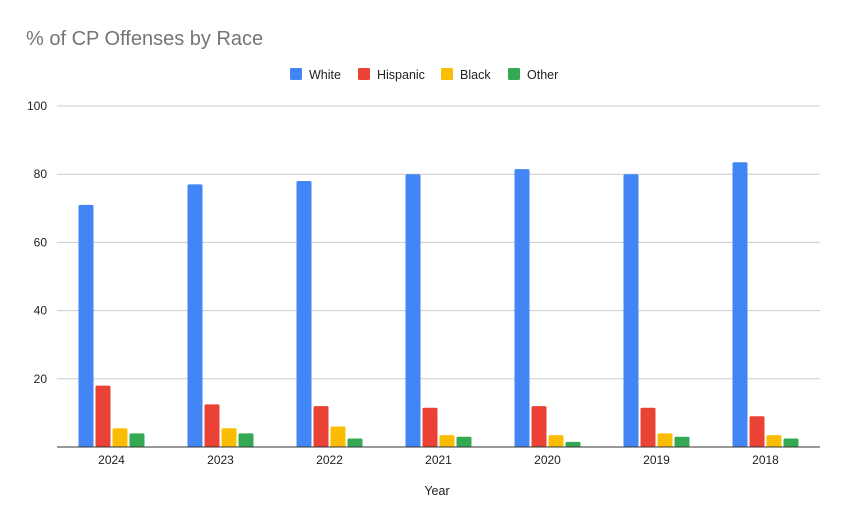  What do you see at coordinates (41, 311) in the screenshot?
I see `y-tick-label-40: 40` at bounding box center [41, 311].